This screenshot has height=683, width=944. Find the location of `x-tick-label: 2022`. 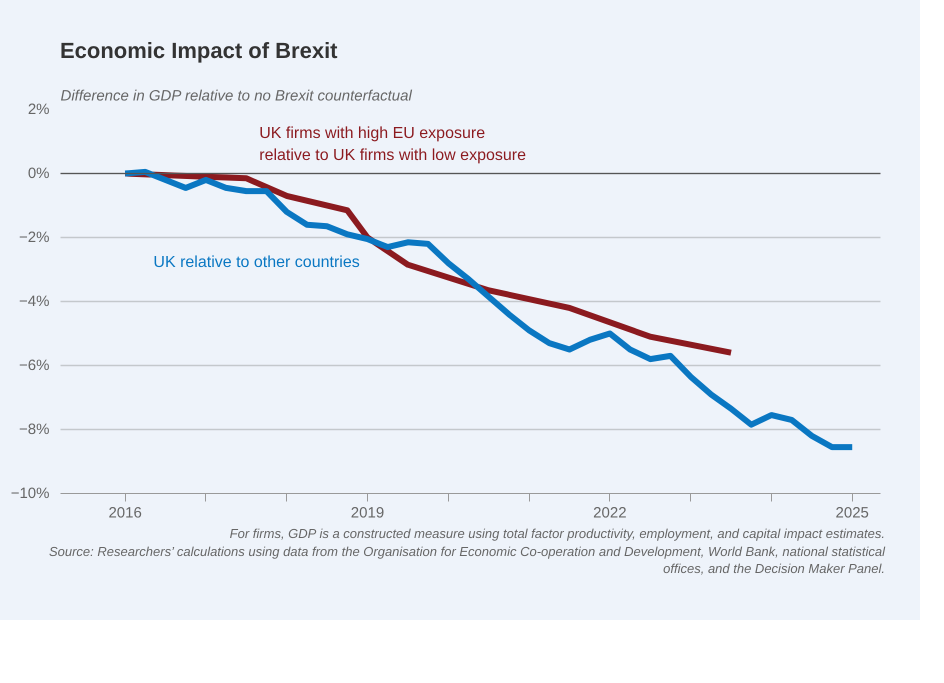

x-tick-label: 2022 is located at coordinates (610, 513).